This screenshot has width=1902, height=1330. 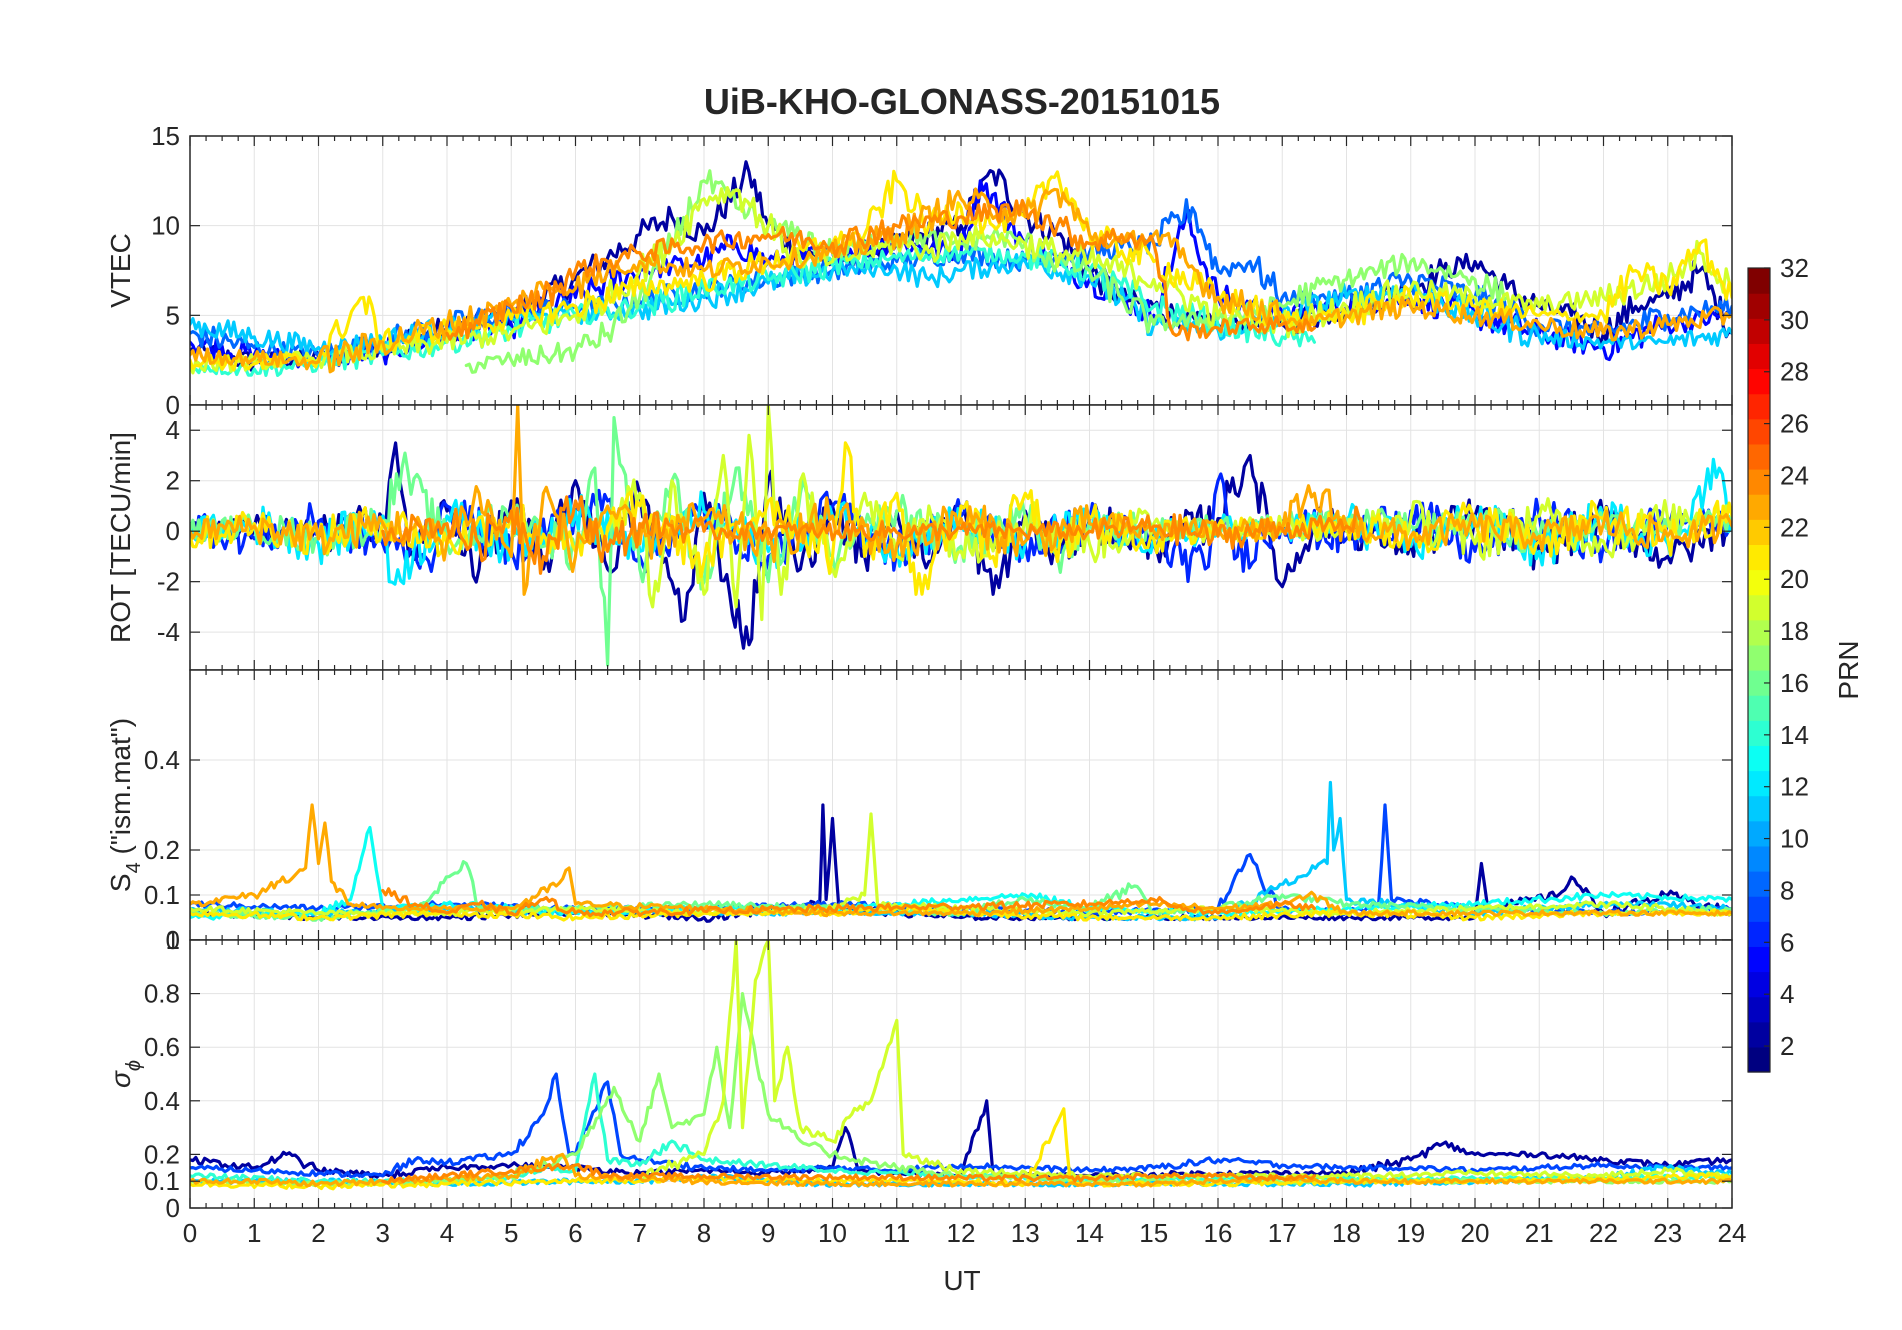 What do you see at coordinates (1794, 839) in the screenshot?
I see `colorbar-tick-label: 10` at bounding box center [1794, 839].